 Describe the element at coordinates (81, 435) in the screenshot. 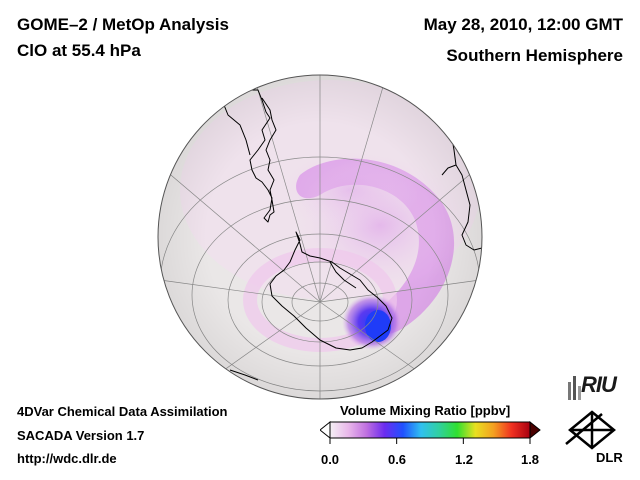

I see `version-label: SACADA Version 1.7` at that location.